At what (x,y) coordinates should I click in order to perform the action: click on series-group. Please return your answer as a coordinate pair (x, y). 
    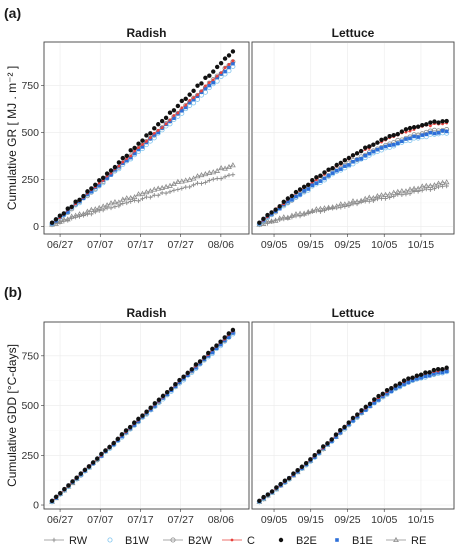
    Looking at the image, I should click on (353, 173).